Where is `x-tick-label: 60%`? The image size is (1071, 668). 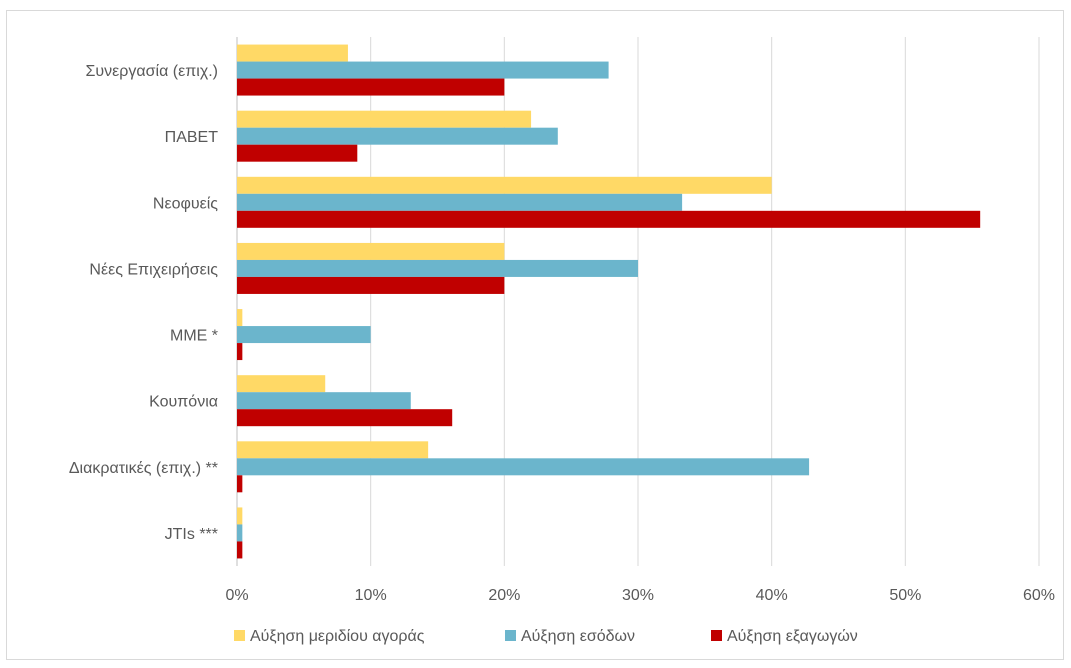
x-tick-label: 60% is located at coordinates (1039, 595).